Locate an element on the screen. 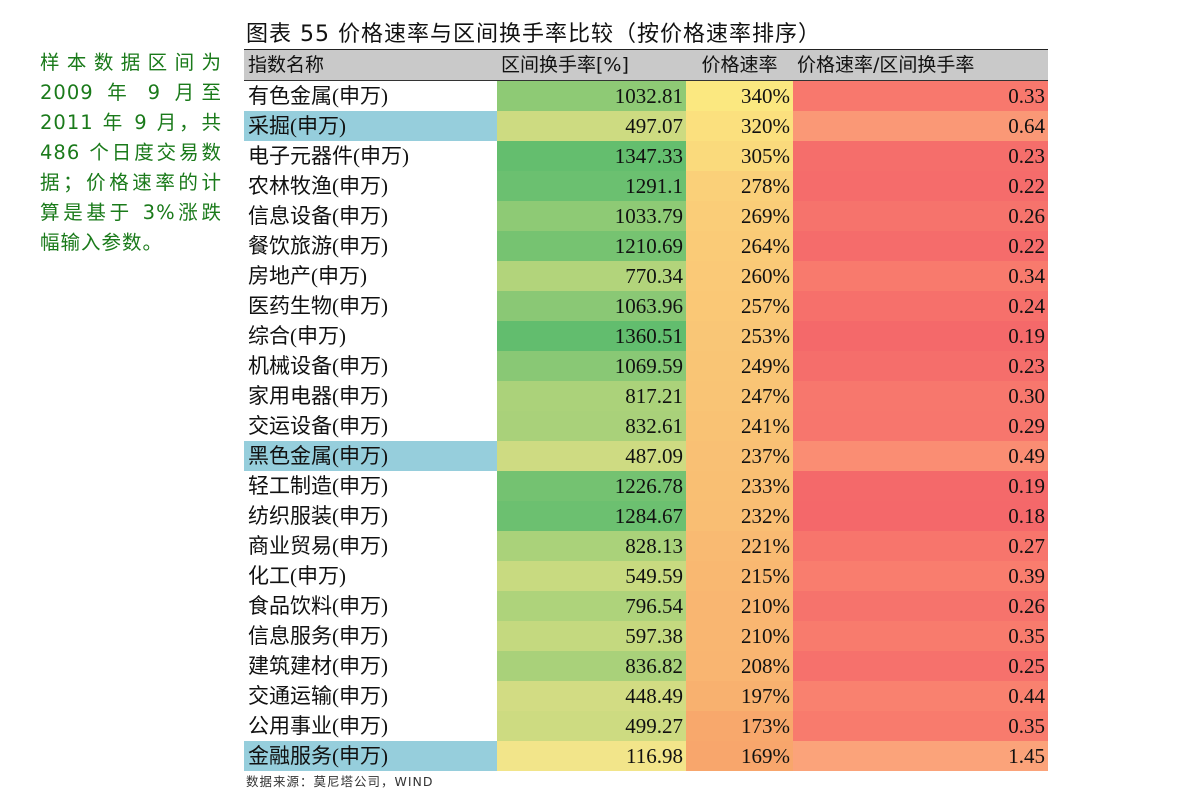  table-row: 餐饮旅游(申万) 1210.69 264% 0.22 is located at coordinates (646, 246).